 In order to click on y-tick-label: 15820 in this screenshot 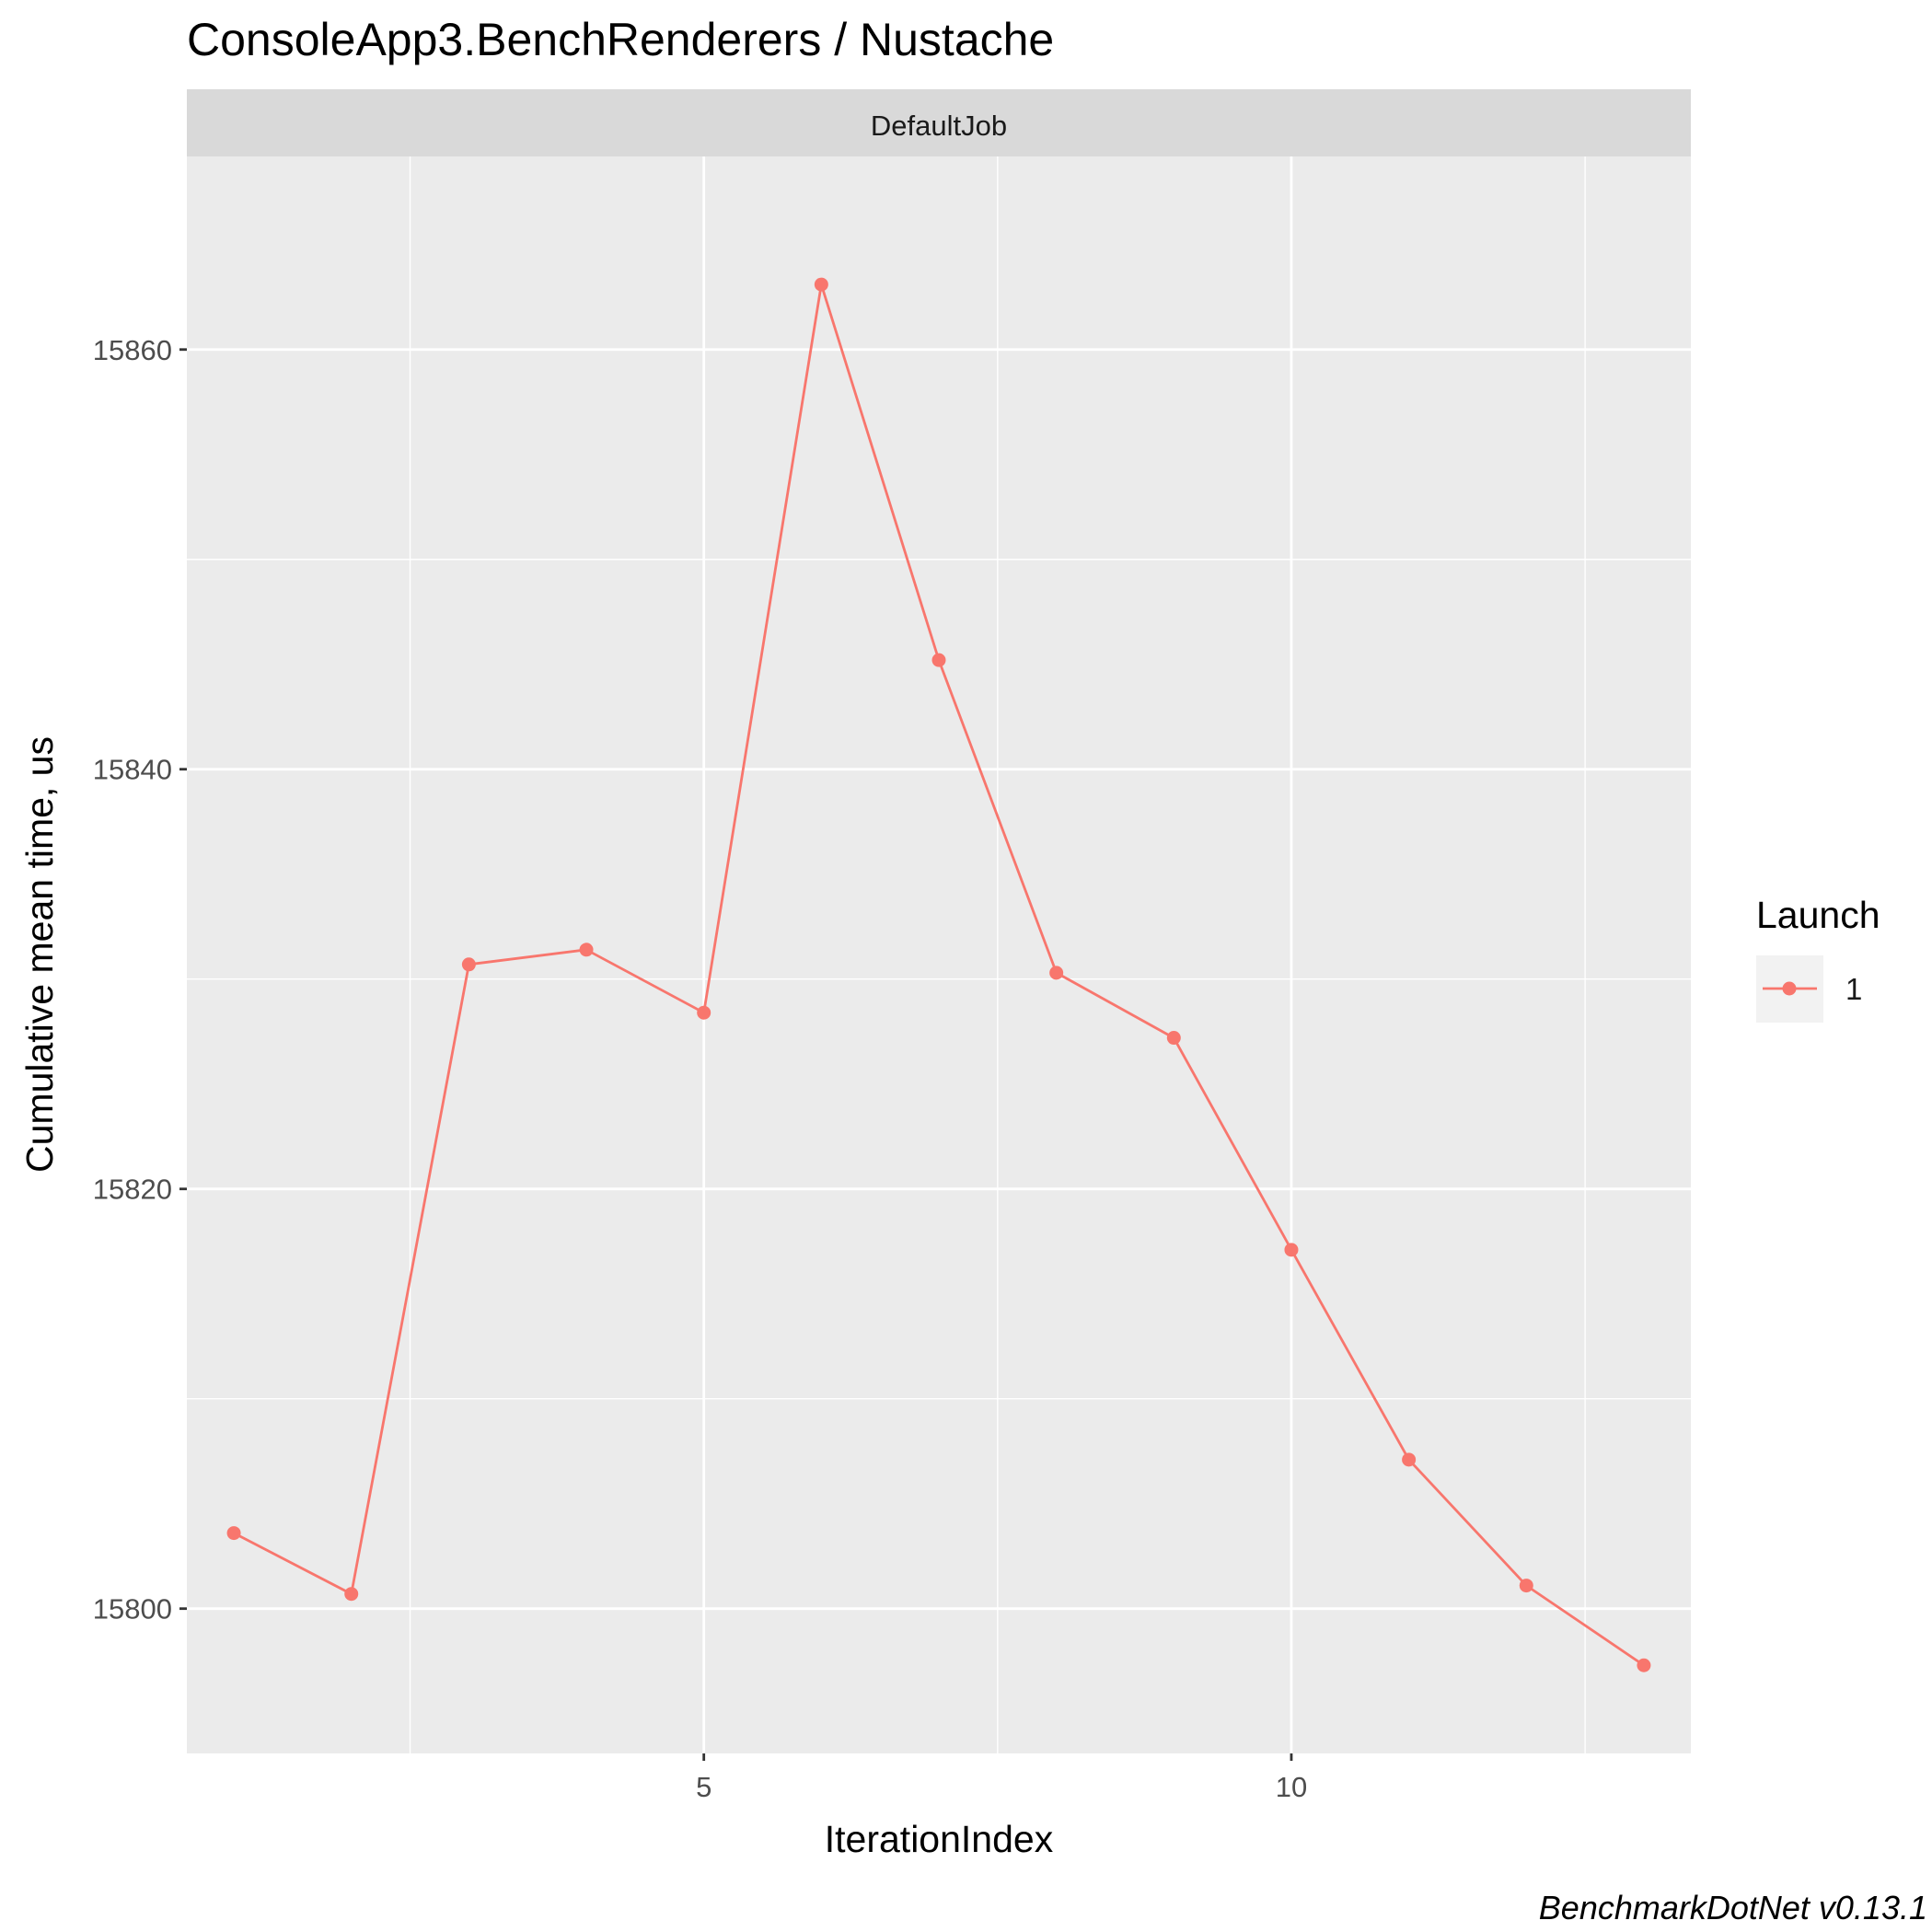, I will do `click(132, 1190)`.